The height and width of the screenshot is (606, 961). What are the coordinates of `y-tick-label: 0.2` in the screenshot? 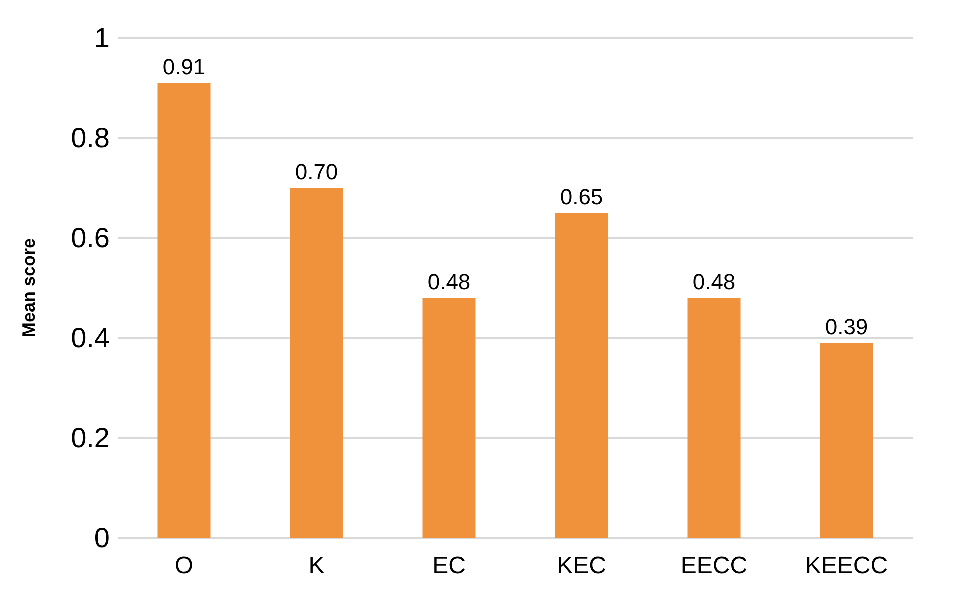 It's located at (90, 438).